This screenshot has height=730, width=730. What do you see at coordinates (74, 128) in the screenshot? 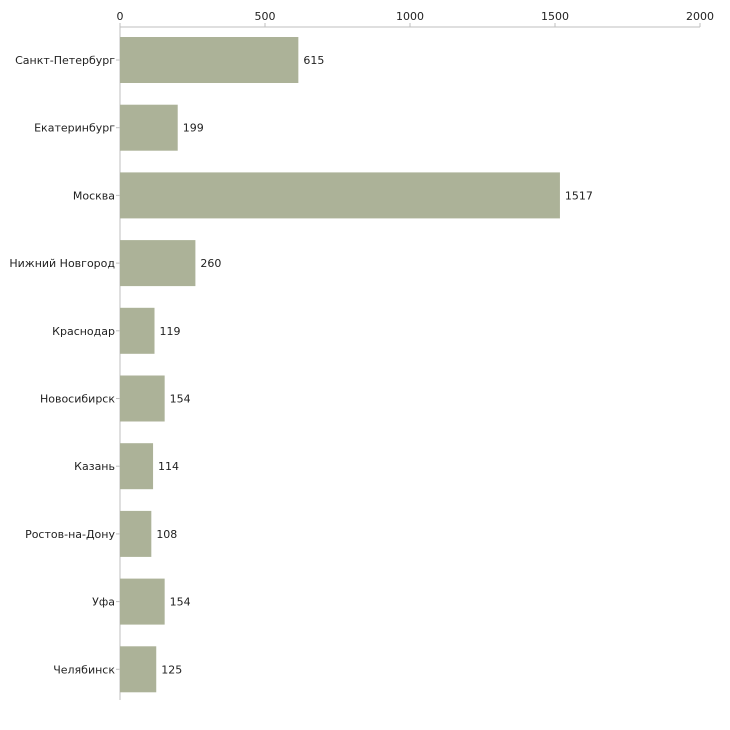
I see `category-label: Екатеринбург` at bounding box center [74, 128].